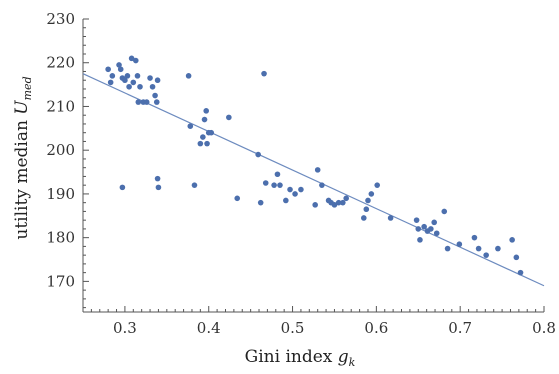 The width and height of the screenshot is (559, 374). I want to click on y-tick-label: 200, so click(60, 150).